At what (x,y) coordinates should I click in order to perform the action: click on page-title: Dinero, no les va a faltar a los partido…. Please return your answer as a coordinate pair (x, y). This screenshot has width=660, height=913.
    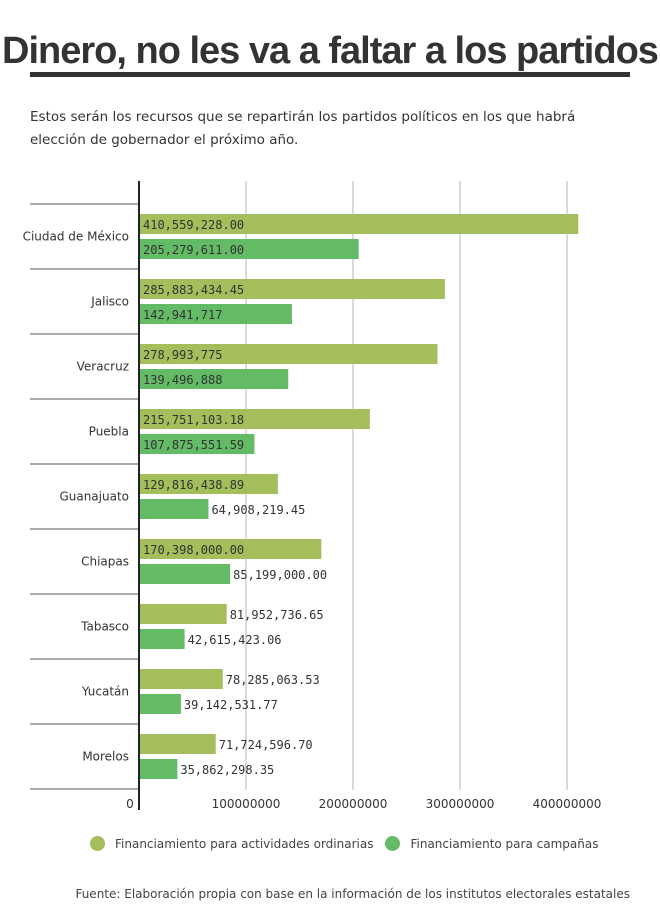
    Looking at the image, I should click on (330, 51).